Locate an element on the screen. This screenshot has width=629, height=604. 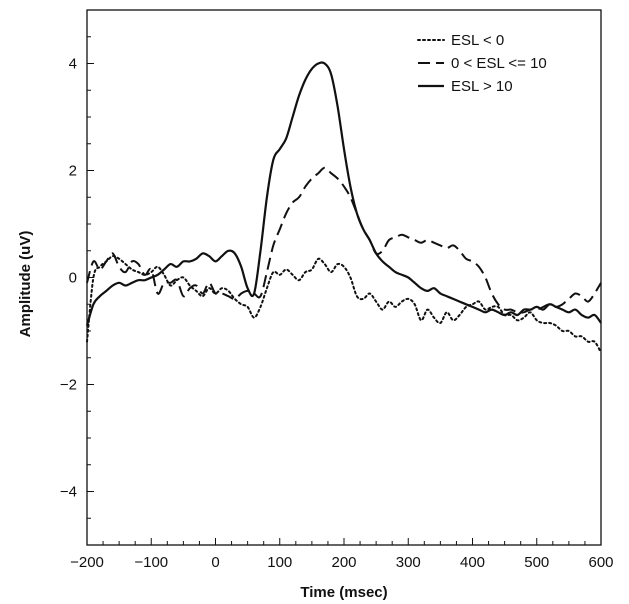
x-tick-label: 200 is located at coordinates (343, 562).